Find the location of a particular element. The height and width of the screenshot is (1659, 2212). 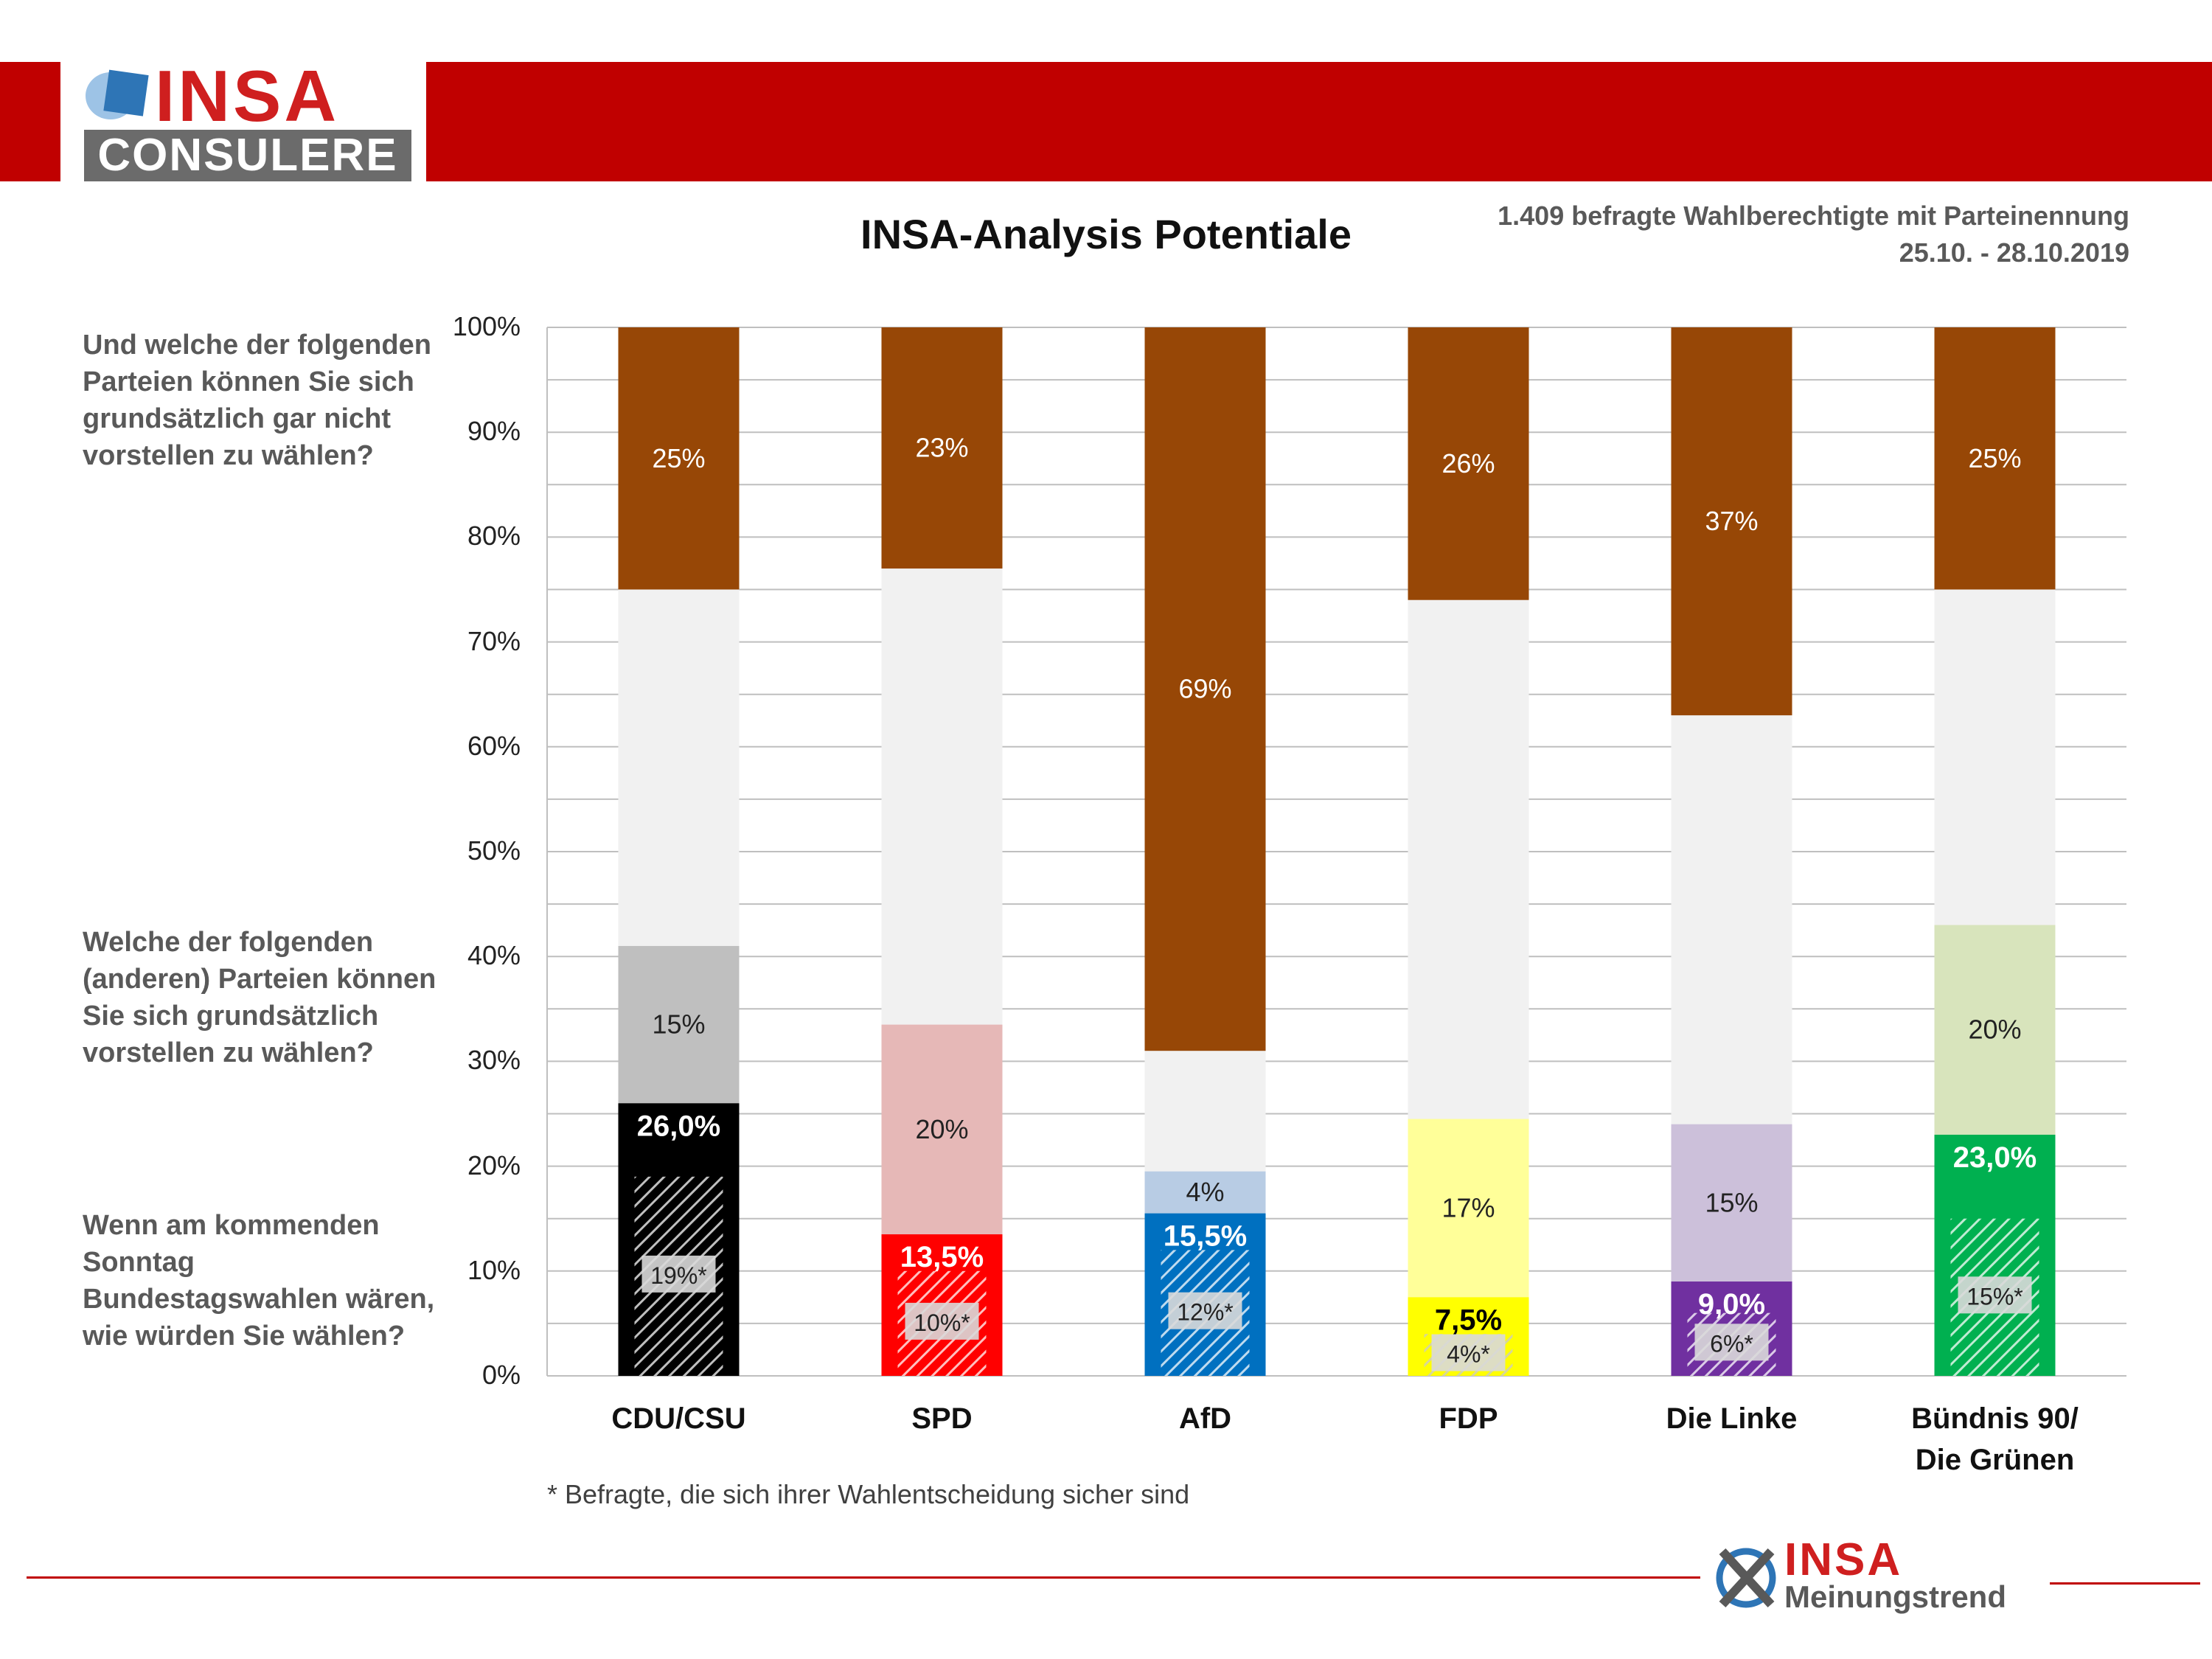

label-not-vote-4: 37% is located at coordinates (1731, 521).